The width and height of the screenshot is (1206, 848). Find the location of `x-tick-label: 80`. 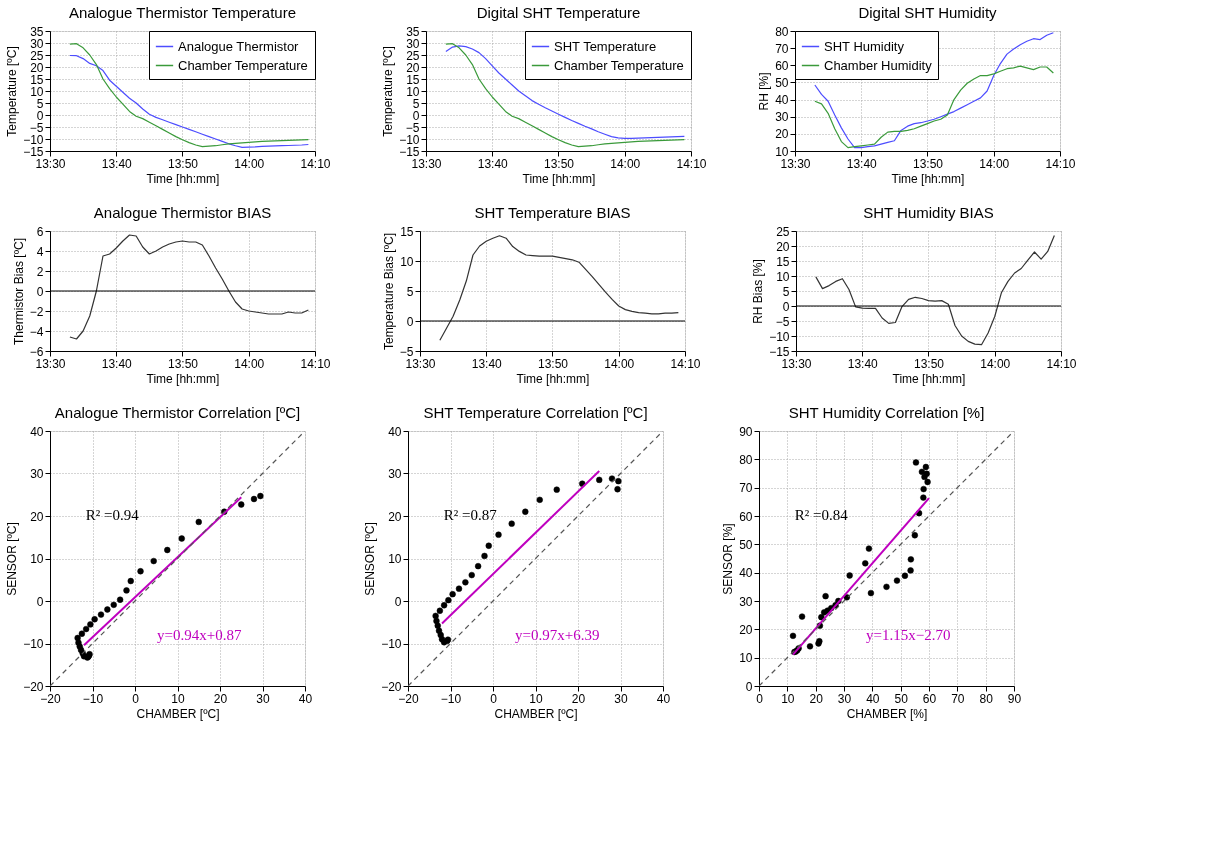

x-tick-label: 80 is located at coordinates (986, 698).